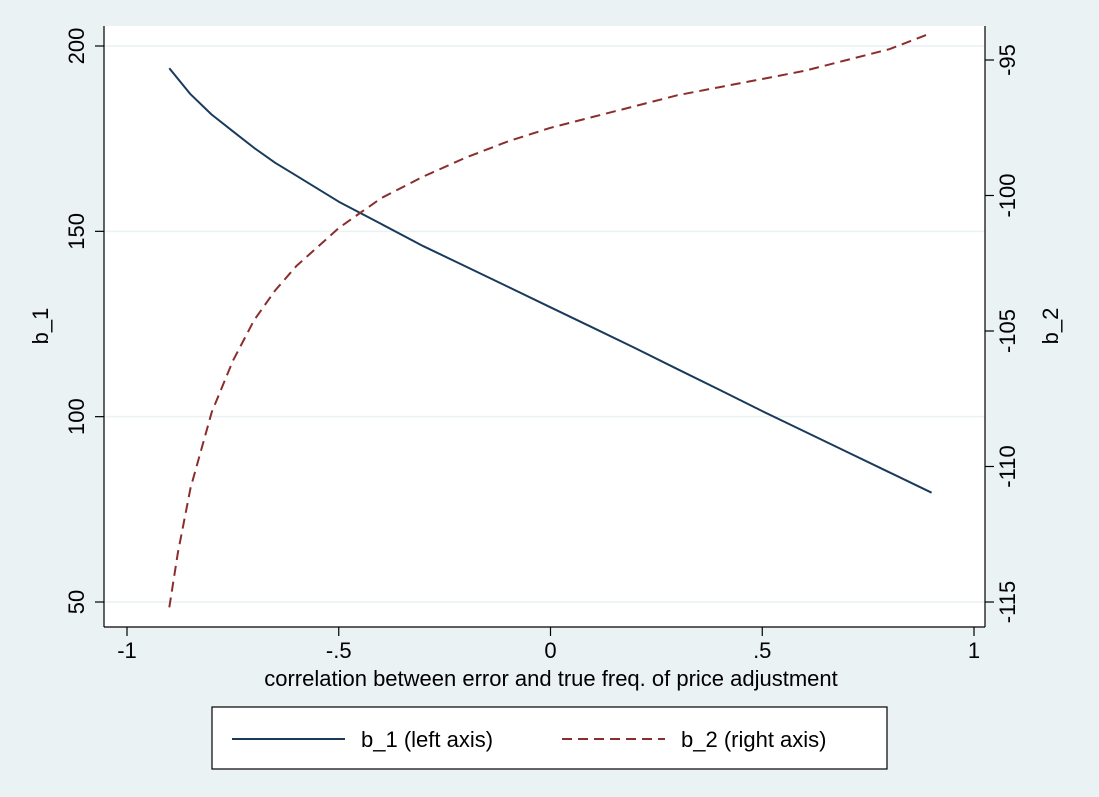 The height and width of the screenshot is (797, 1099). What do you see at coordinates (127, 650) in the screenshot?
I see `x-tick-label-0: -1` at bounding box center [127, 650].